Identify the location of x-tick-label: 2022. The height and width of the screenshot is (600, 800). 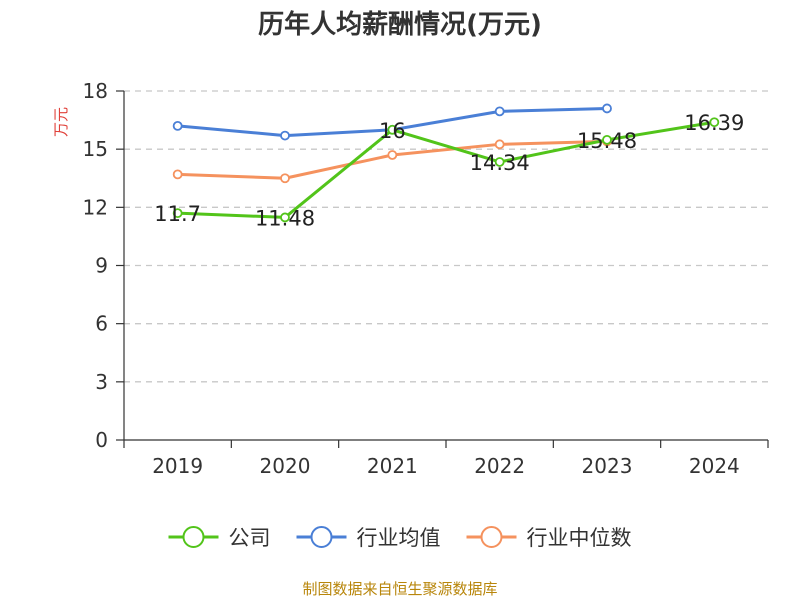
(499, 466).